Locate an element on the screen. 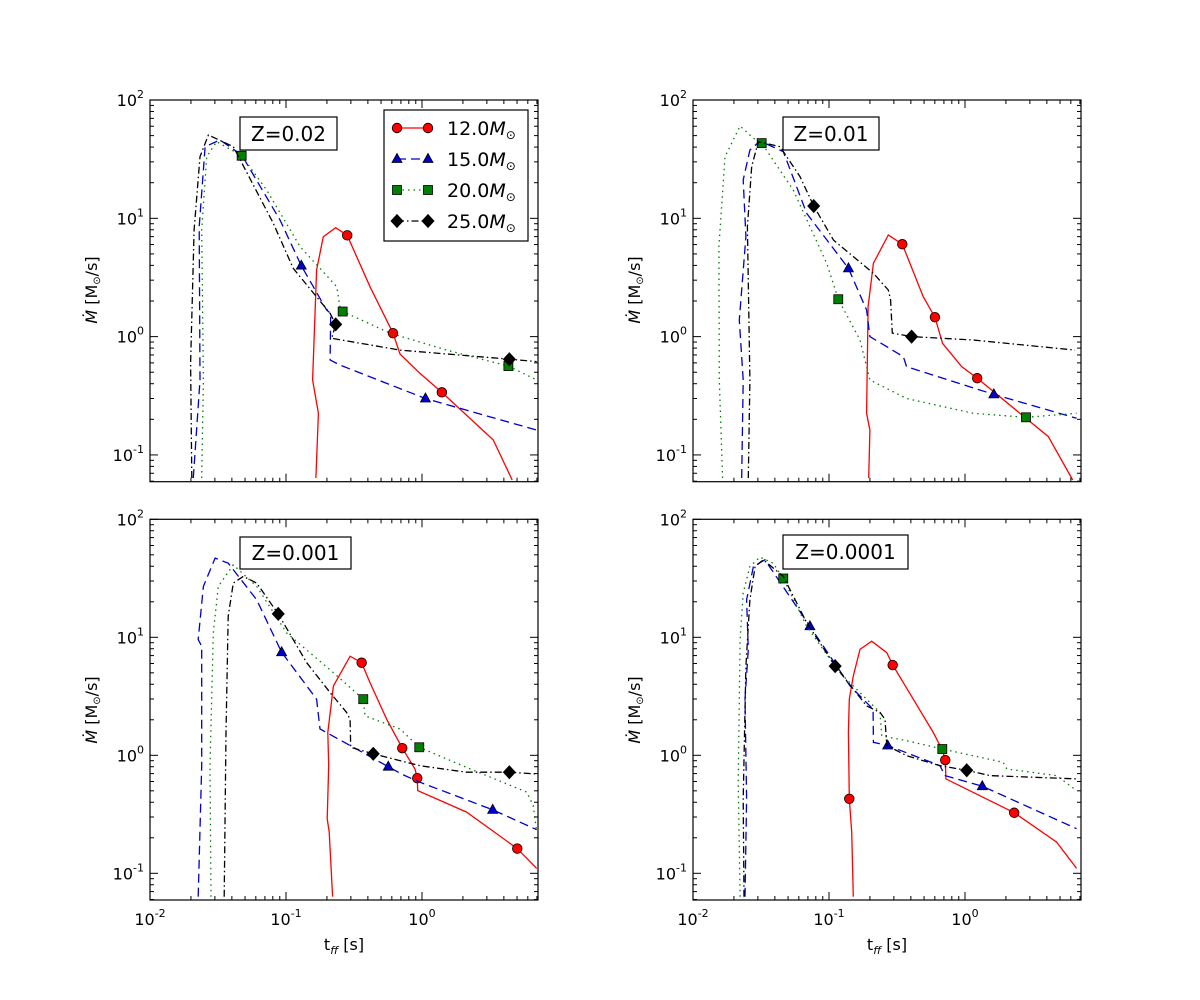 The width and height of the screenshot is (1200, 1000). legend-entry: 20.0M⊙ is located at coordinates (454, 192).